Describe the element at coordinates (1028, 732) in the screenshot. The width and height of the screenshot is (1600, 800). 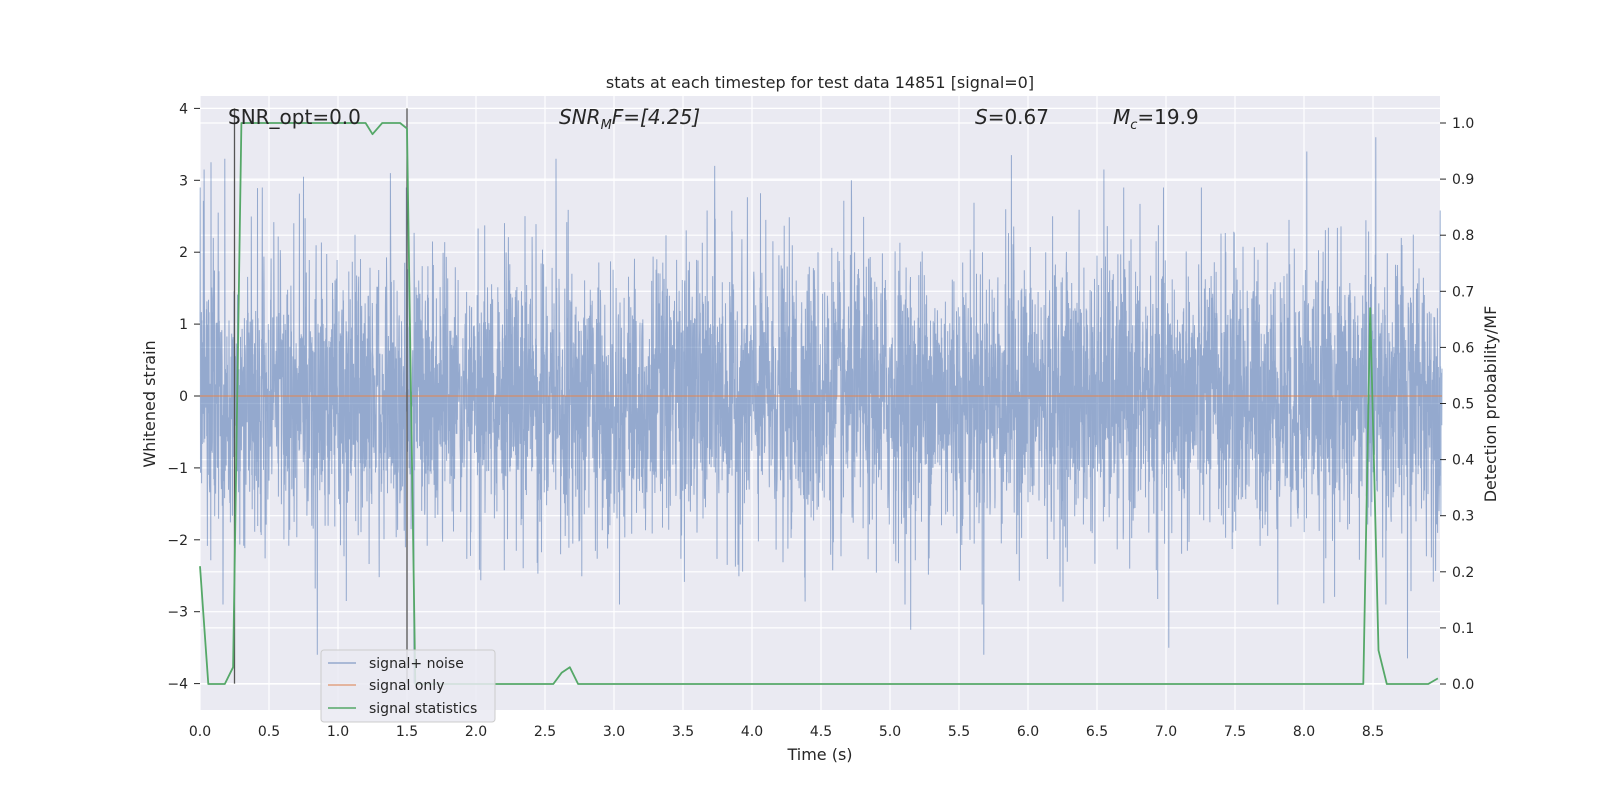
I see `x-tick-label: 6.0` at that location.